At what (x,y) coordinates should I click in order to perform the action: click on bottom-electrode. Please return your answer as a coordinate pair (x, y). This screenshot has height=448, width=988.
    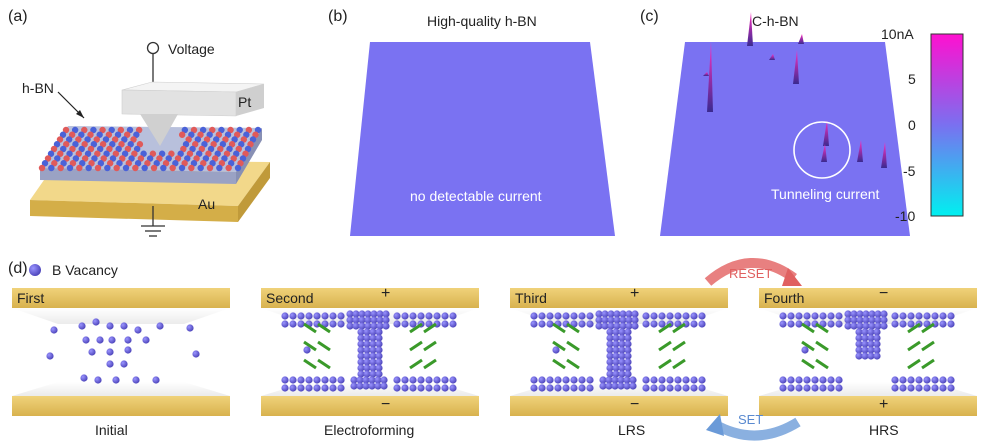
    Looking at the image, I should click on (619, 406).